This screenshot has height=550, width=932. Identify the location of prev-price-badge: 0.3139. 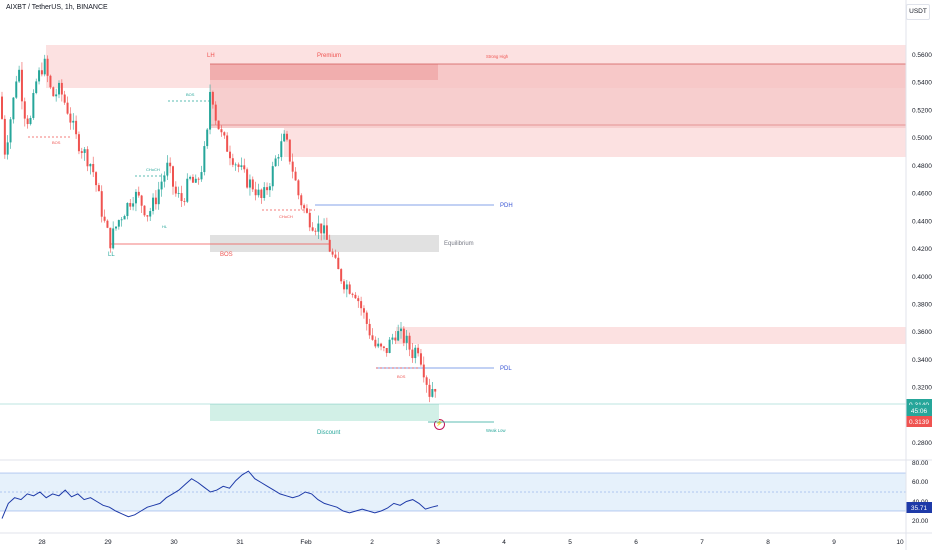
(919, 422).